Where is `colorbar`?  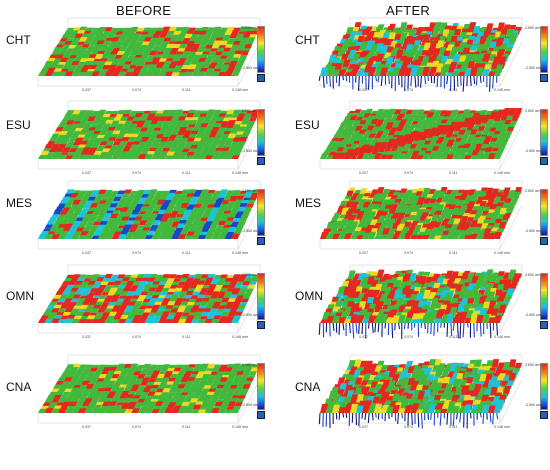
colorbar is located at coordinates (261, 386).